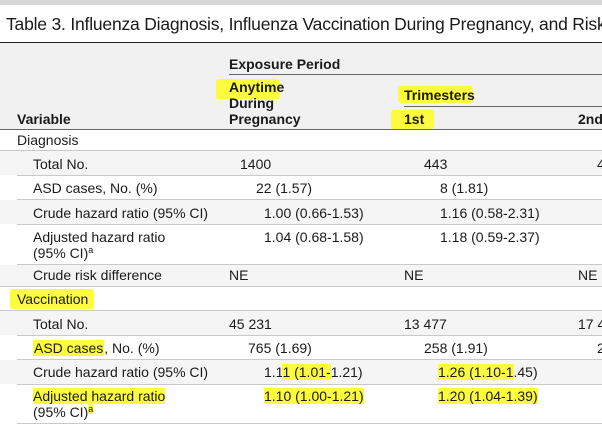 Image resolution: width=602 pixels, height=426 pixels. I want to click on vaccination-adjusted-label: Adjusted hazard ratio, so click(99, 396).